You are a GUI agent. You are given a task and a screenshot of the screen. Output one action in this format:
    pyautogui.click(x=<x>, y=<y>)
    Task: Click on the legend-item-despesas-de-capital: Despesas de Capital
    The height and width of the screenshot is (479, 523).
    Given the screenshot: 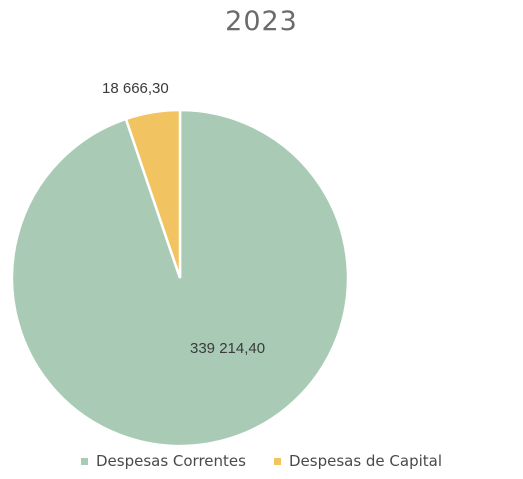 What is the action you would take?
    pyautogui.click(x=358, y=461)
    